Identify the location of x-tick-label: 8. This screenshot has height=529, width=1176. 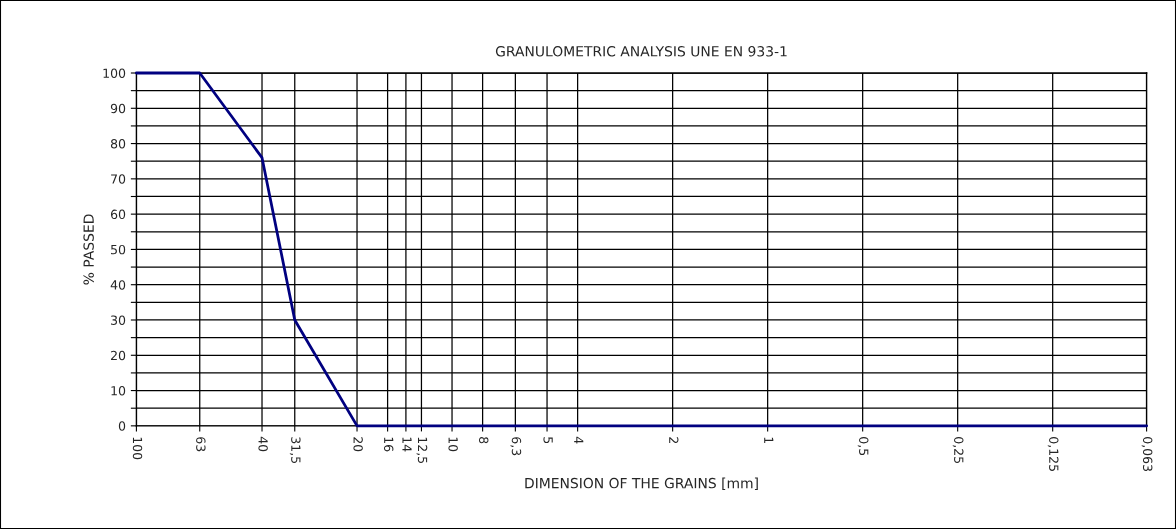
(483, 440).